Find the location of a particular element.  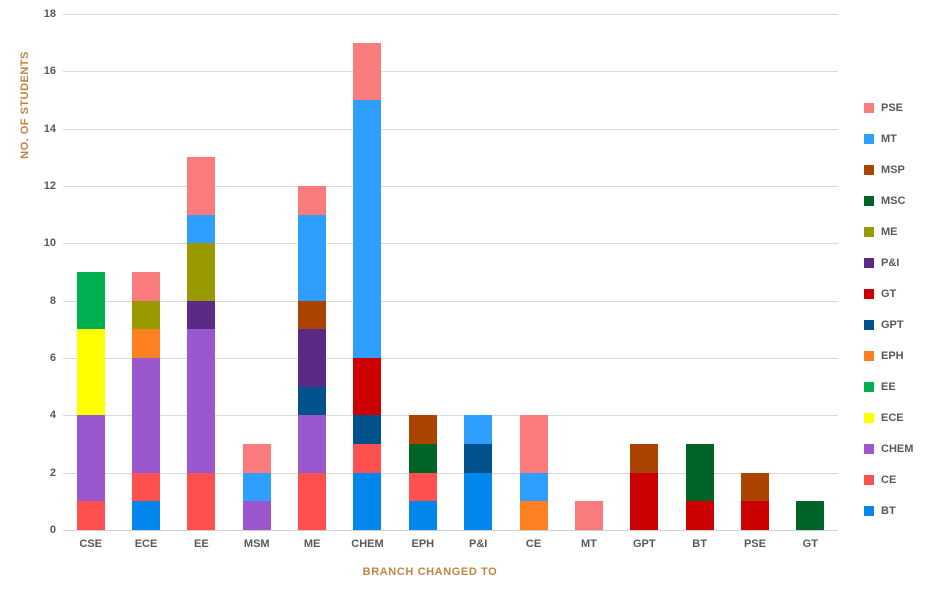

y-axis-tick-label: 4 is located at coordinates (52, 415).